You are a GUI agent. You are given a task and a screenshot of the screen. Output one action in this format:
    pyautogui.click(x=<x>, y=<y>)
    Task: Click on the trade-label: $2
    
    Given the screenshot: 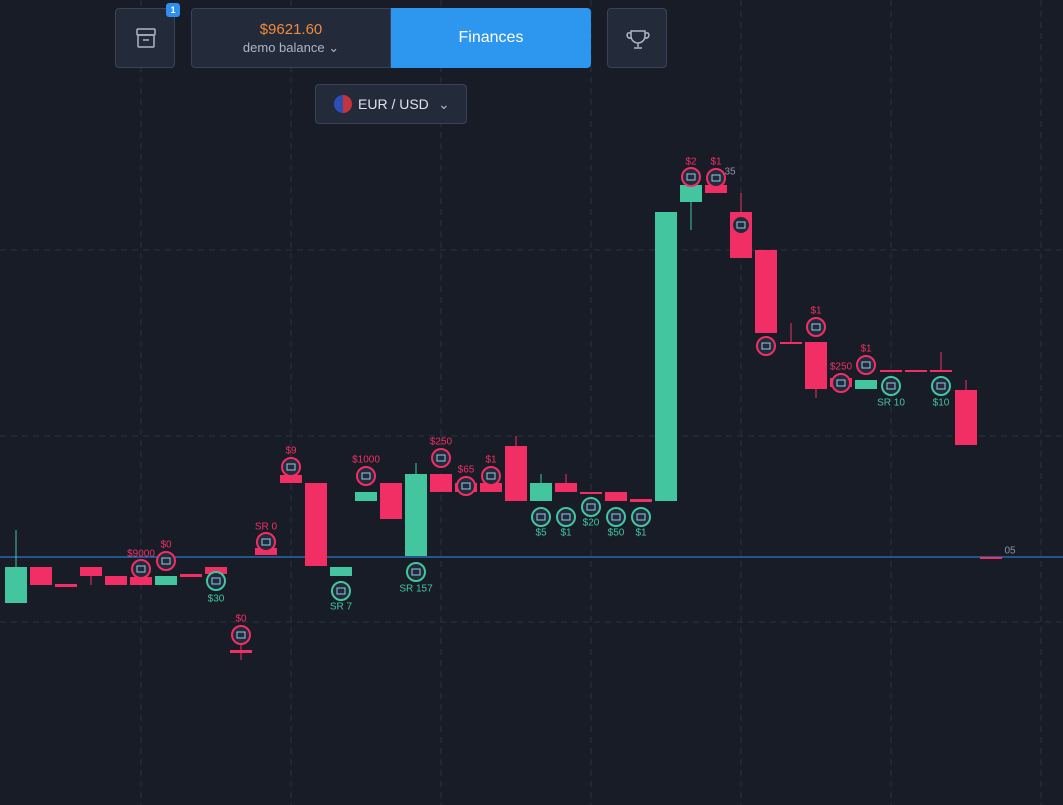 What is the action you would take?
    pyautogui.click(x=691, y=162)
    